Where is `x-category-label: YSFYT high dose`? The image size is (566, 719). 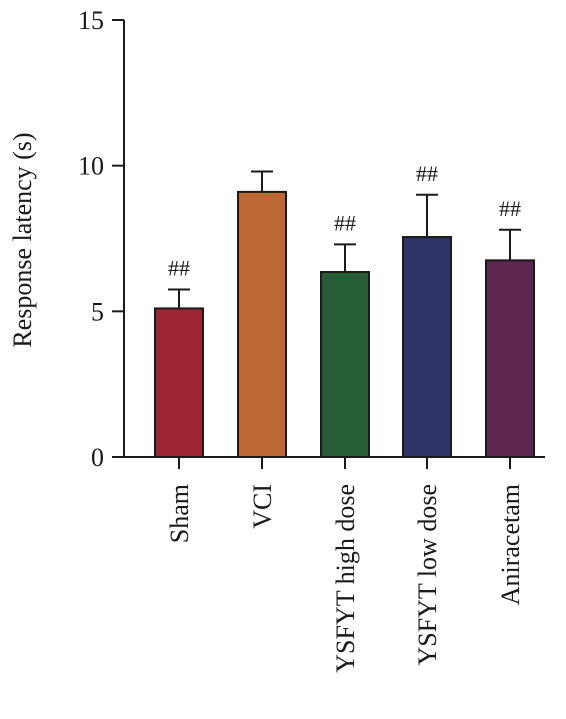 x-category-label: YSFYT high dose is located at coordinates (345, 578).